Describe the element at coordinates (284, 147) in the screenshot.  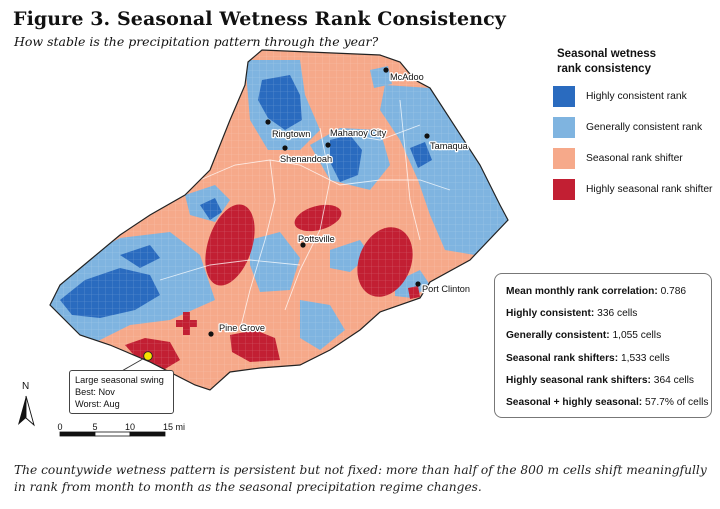
I see `town-dot-shenandoah` at that location.